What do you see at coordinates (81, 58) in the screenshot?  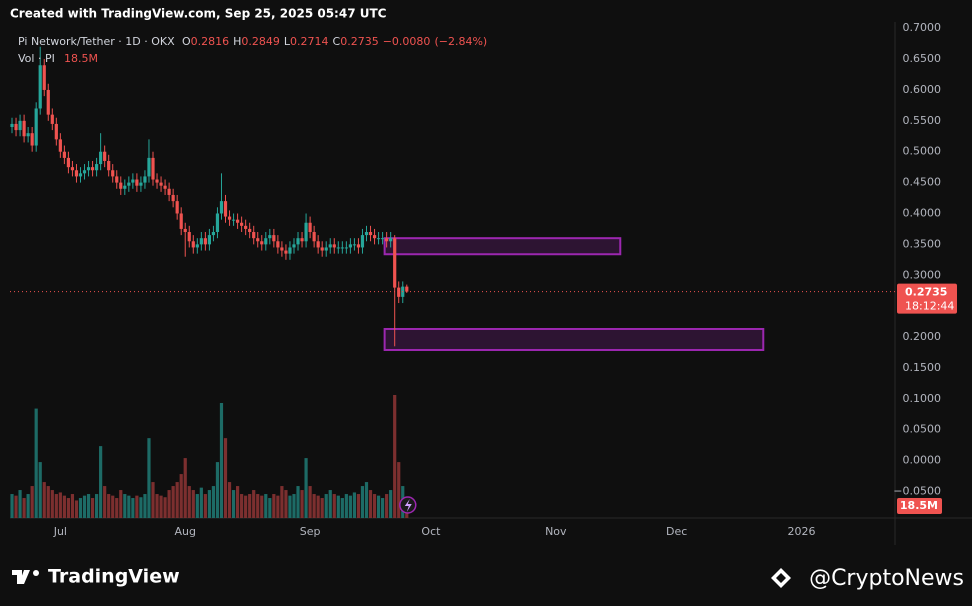 I see `volume-legend-value: 18.5M` at bounding box center [81, 58].